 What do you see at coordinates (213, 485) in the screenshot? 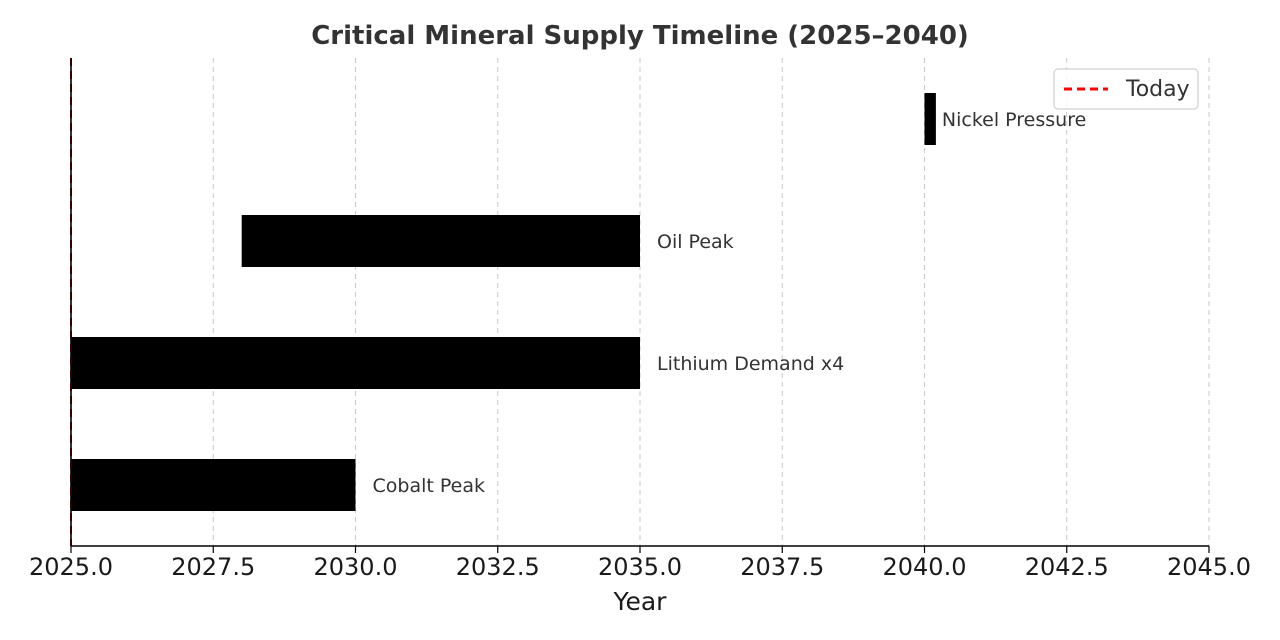
I see `bar-cobalt-peak` at bounding box center [213, 485].